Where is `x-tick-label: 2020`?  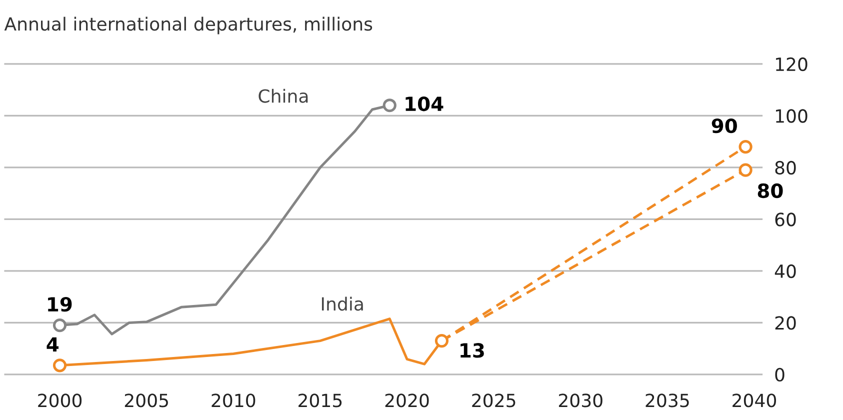
x-tick-label: 2020 is located at coordinates (407, 401).